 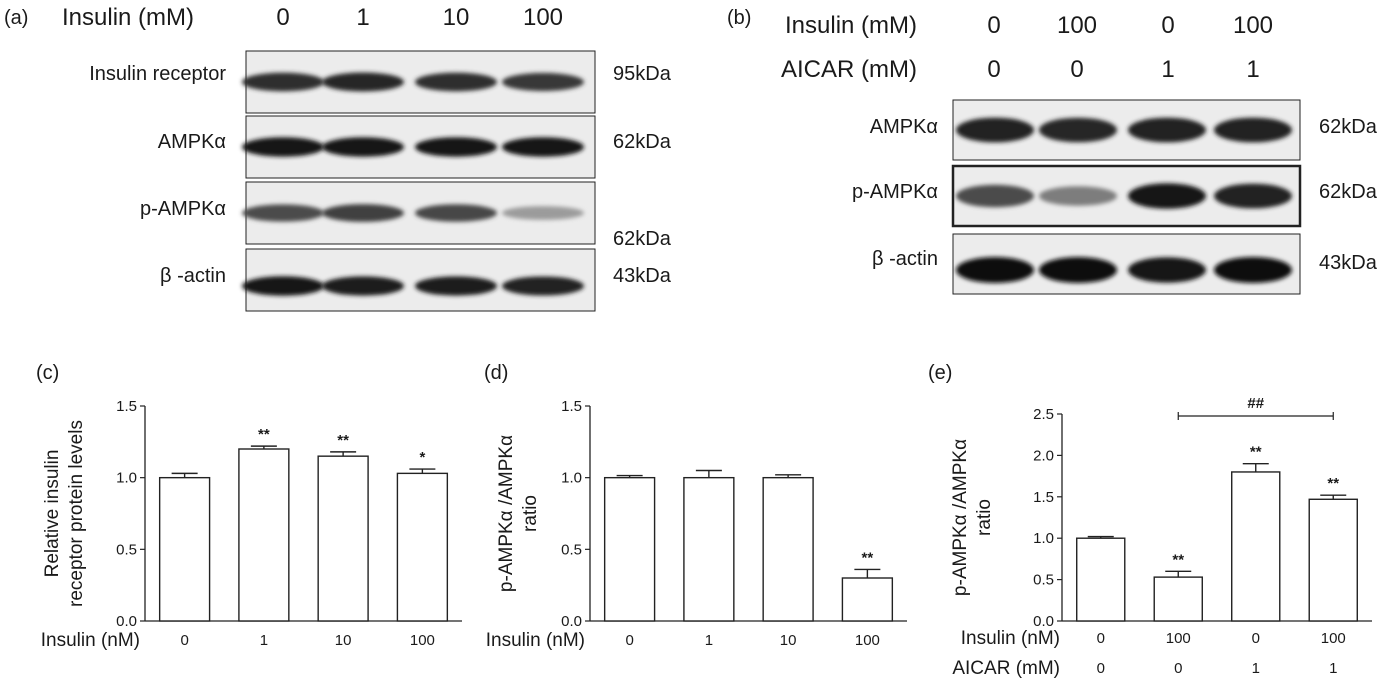 I want to click on panel-b-row-label: Insulin (mM), so click(x=851, y=25).